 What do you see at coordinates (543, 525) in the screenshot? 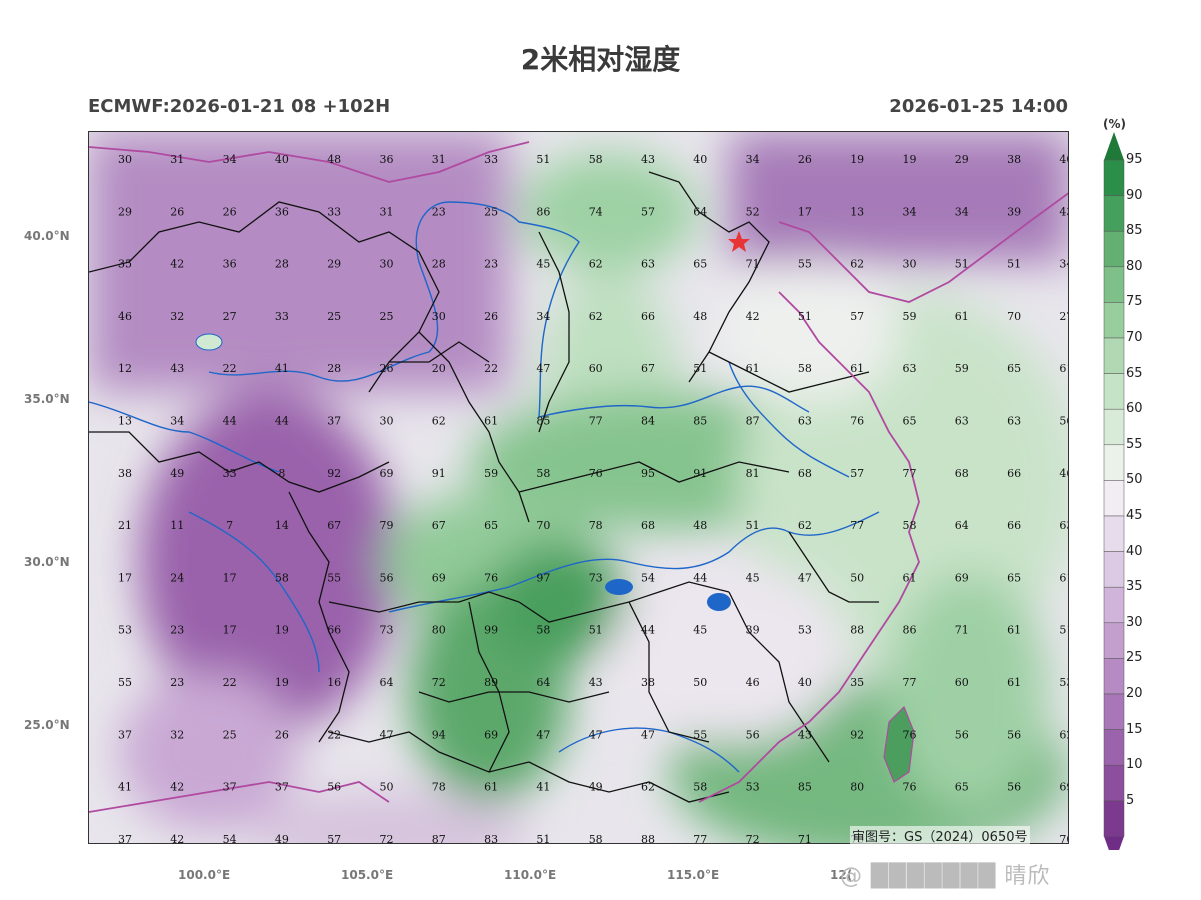
I see `station-value: 70` at bounding box center [543, 525].